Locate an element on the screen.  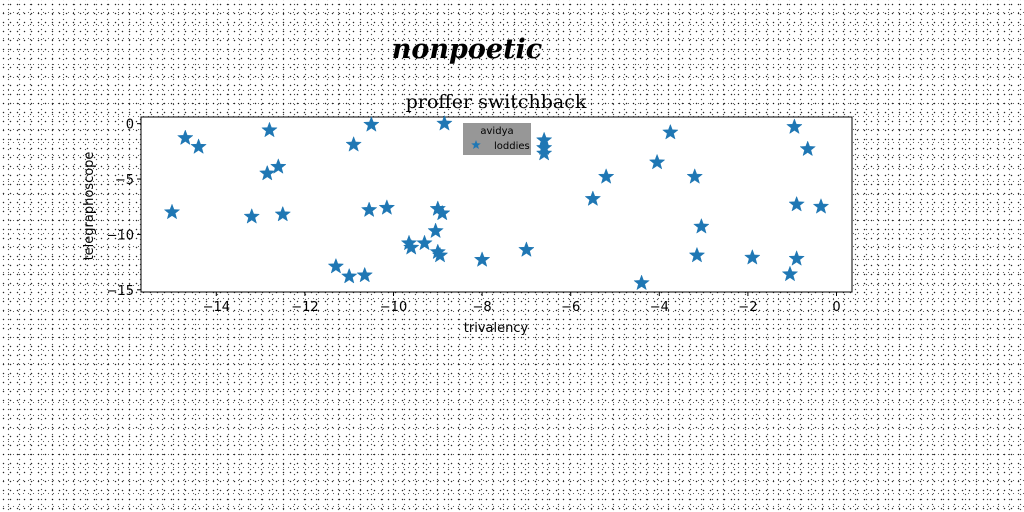
y-tick-label: −10 is located at coordinates (120, 235).